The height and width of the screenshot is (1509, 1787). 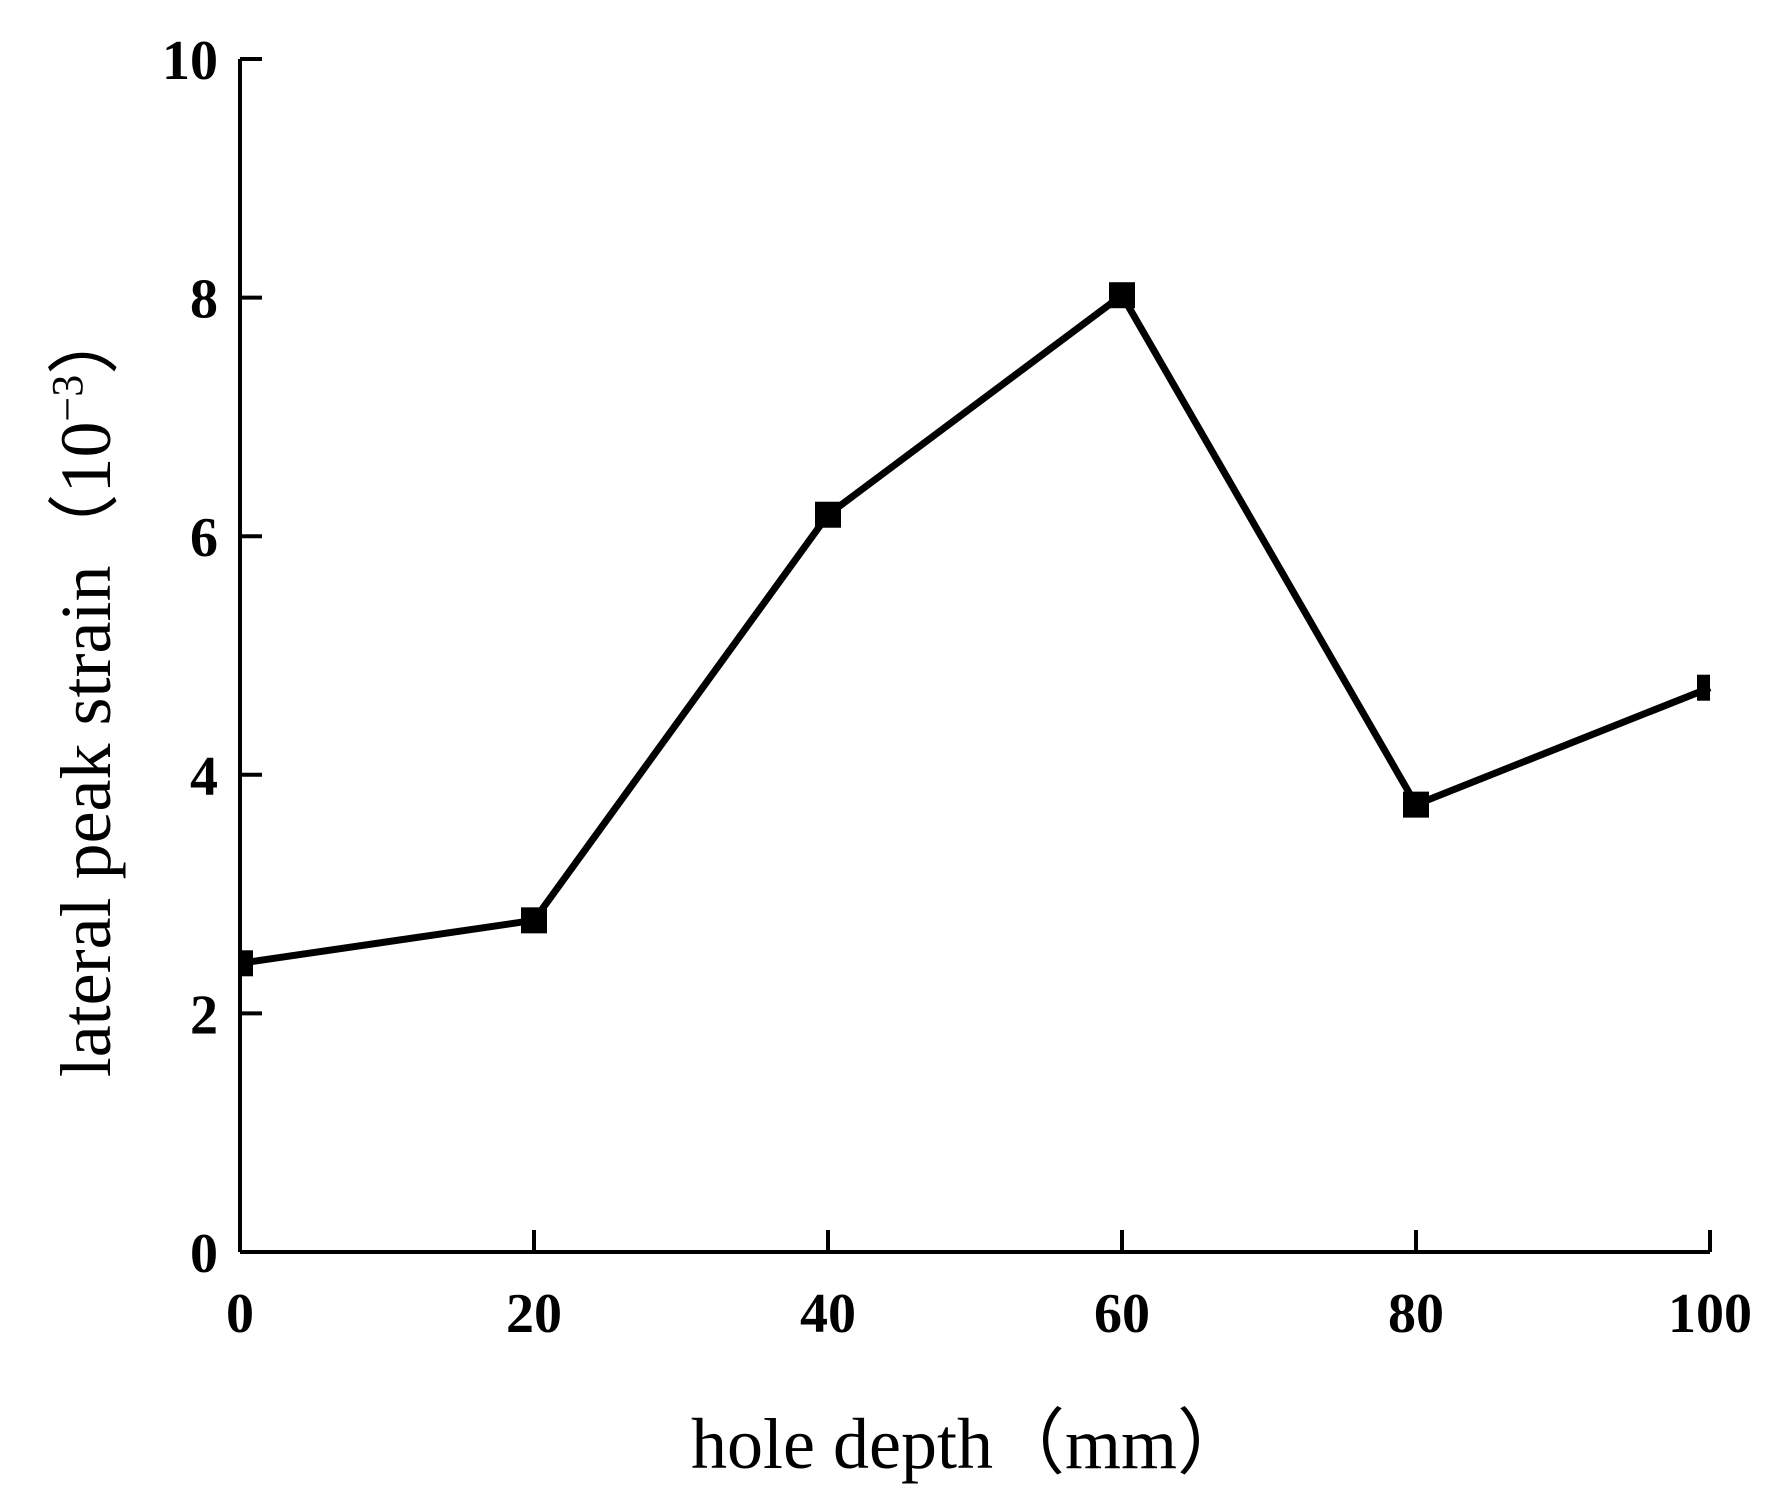 I want to click on x-tick-label-2: 40, so click(x=828, y=1314).